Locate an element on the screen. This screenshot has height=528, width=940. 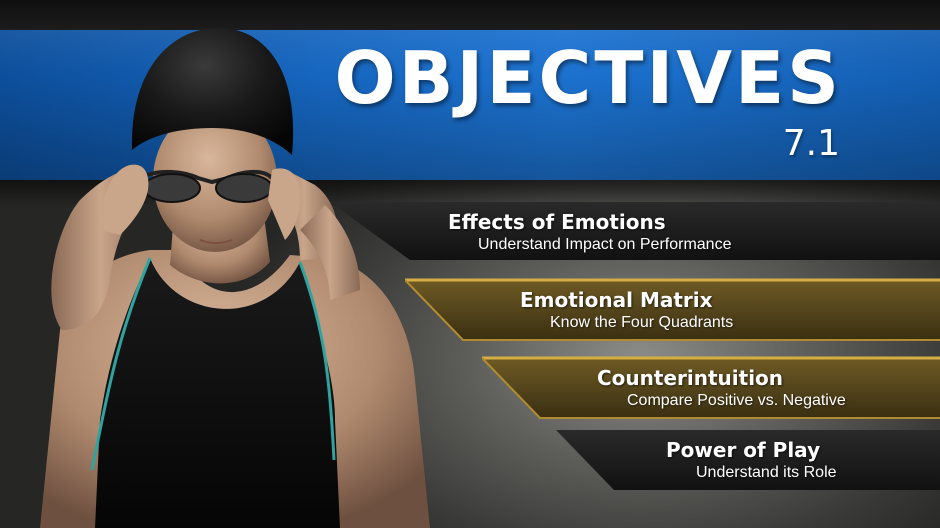
objective-description: Understand Impact on Performance is located at coordinates (605, 244).